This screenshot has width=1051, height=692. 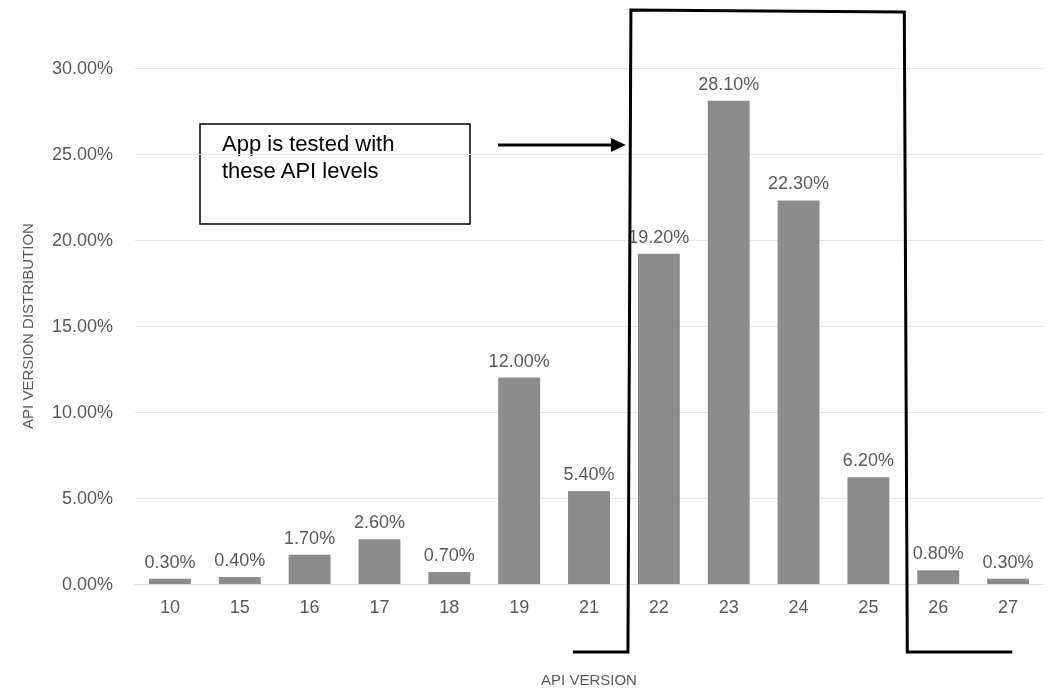 What do you see at coordinates (449, 554) in the screenshot?
I see `data-label: 0.70%` at bounding box center [449, 554].